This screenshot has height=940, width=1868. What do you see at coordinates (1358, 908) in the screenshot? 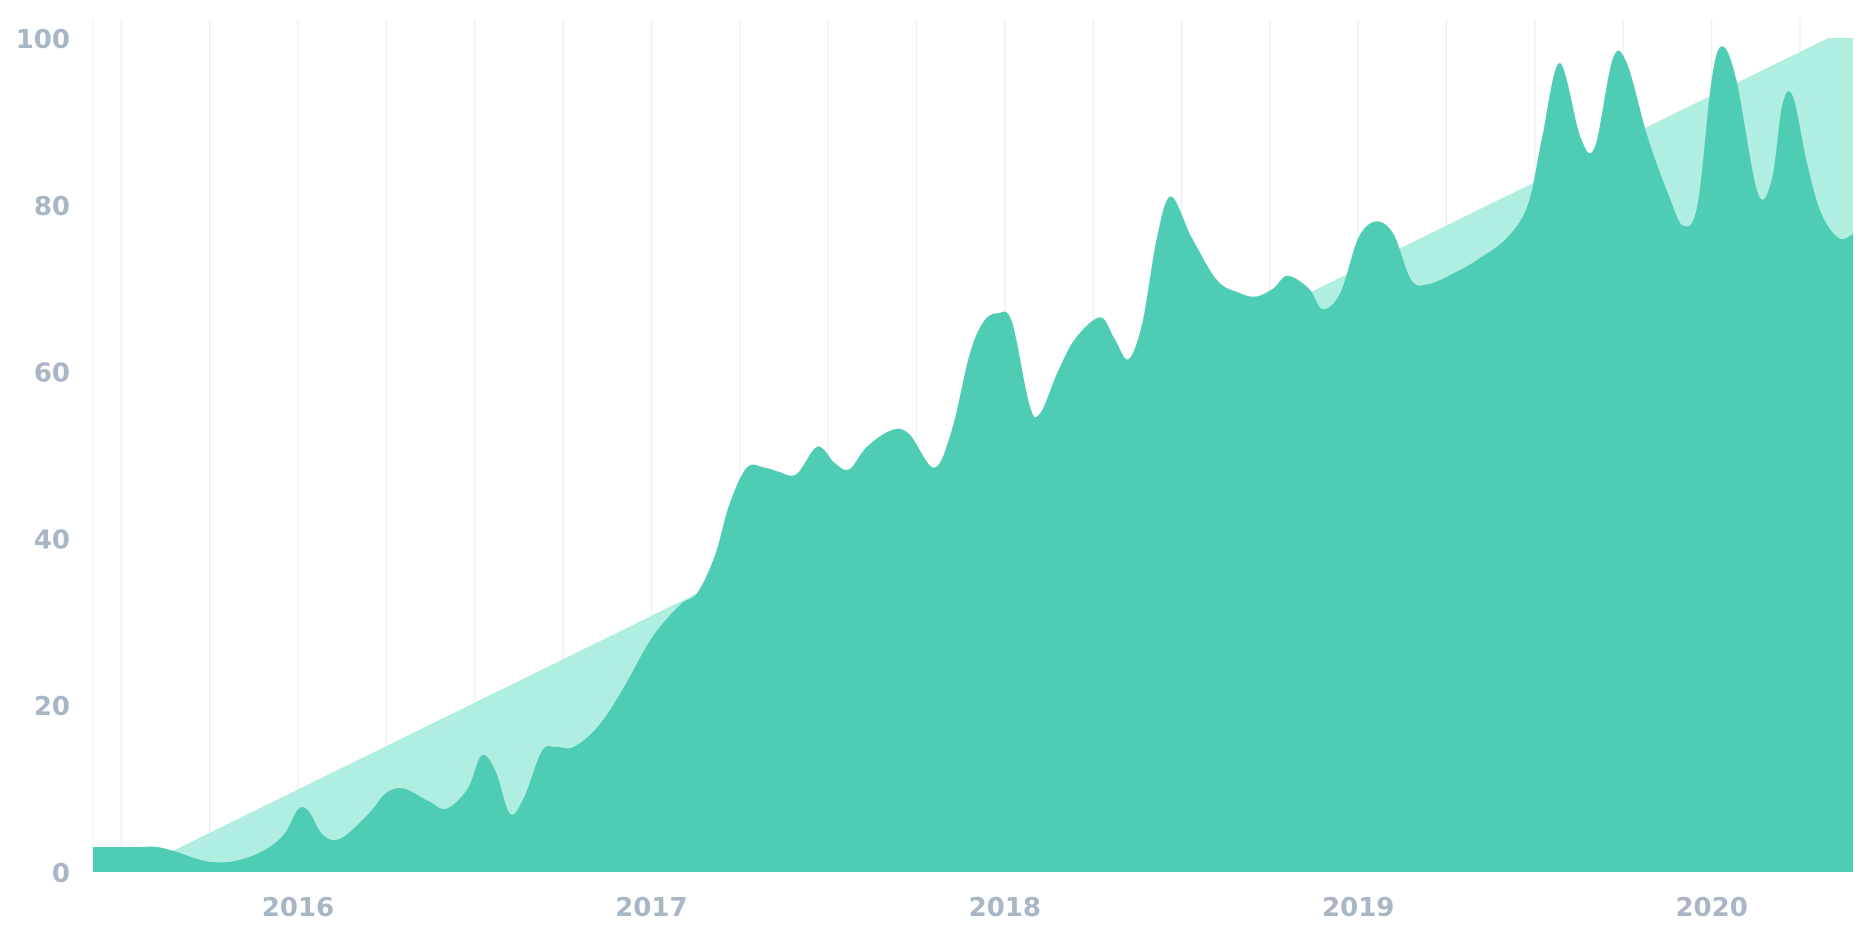
I see `x-tick-label: 2019` at bounding box center [1358, 908].